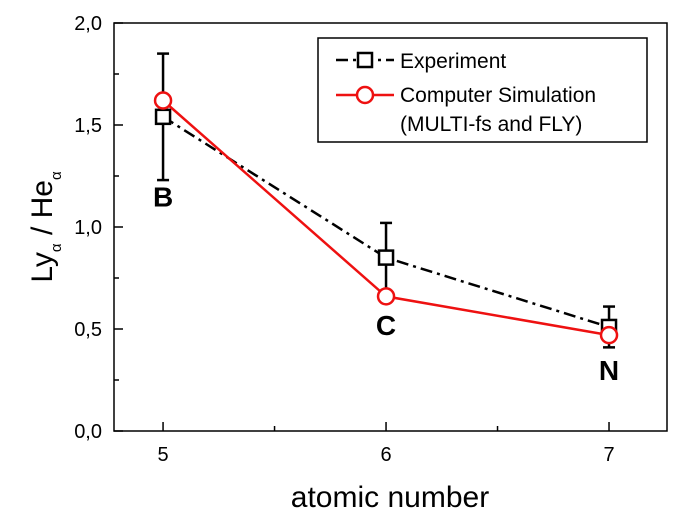 This screenshot has height=516, width=673. Describe the element at coordinates (385, 455) in the screenshot. I see `x-tick-label: 6` at that location.